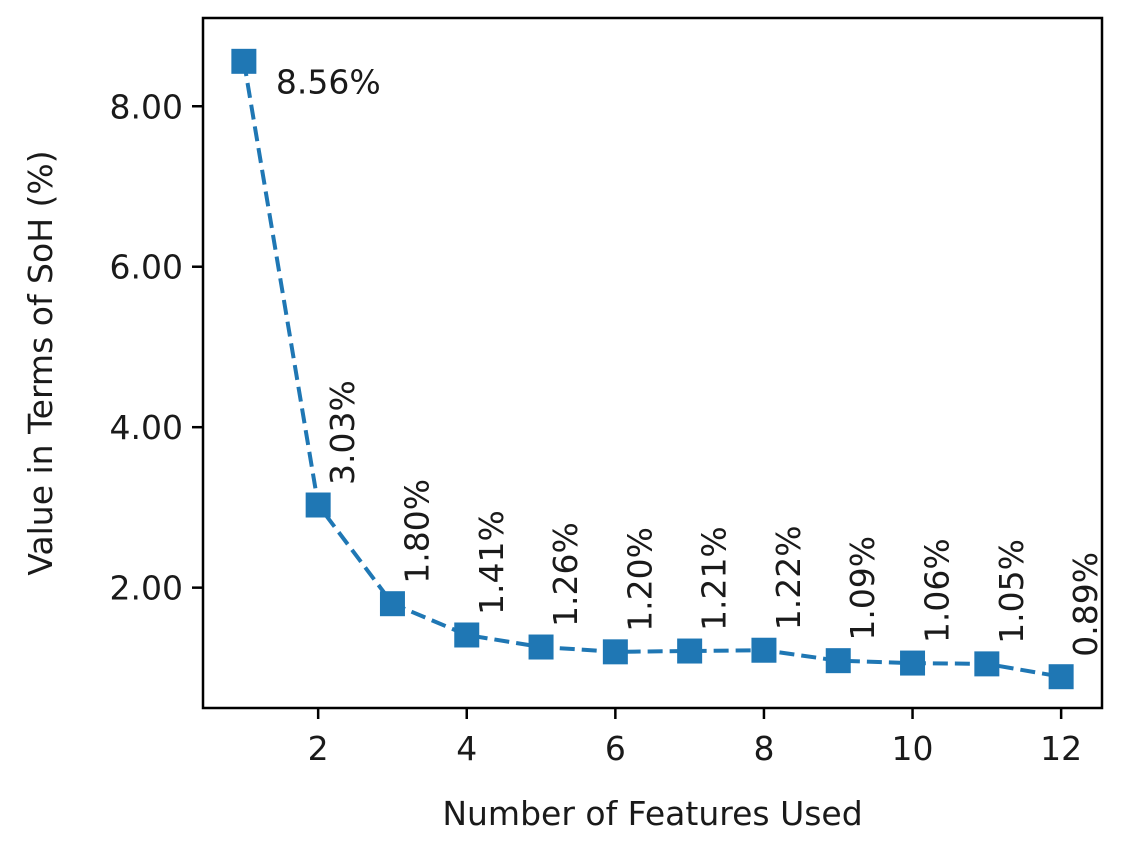 This screenshot has height=855, width=1142. What do you see at coordinates (639, 579) in the screenshot?
I see `data-label: 1.20%` at bounding box center [639, 579].